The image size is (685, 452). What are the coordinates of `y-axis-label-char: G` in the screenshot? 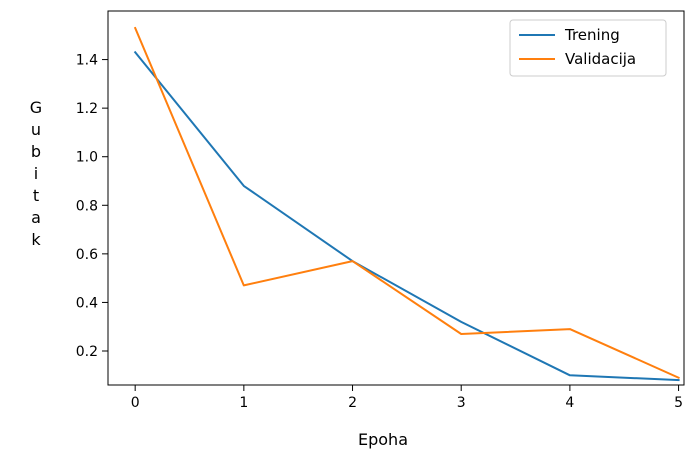 It's located at (36, 107).